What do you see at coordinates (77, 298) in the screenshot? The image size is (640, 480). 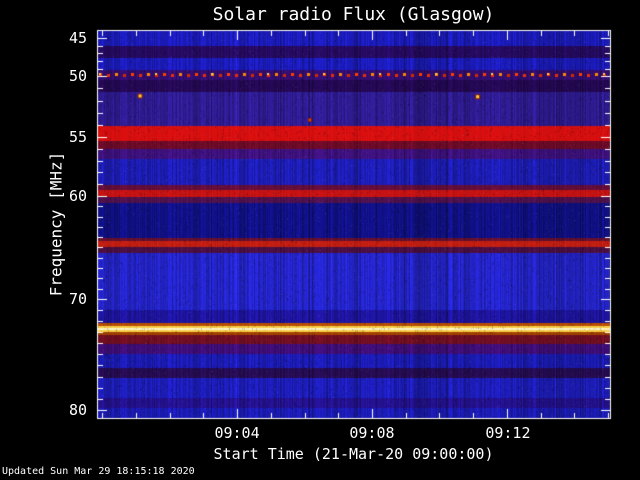 I see `y-tick-label: 70` at bounding box center [77, 298].